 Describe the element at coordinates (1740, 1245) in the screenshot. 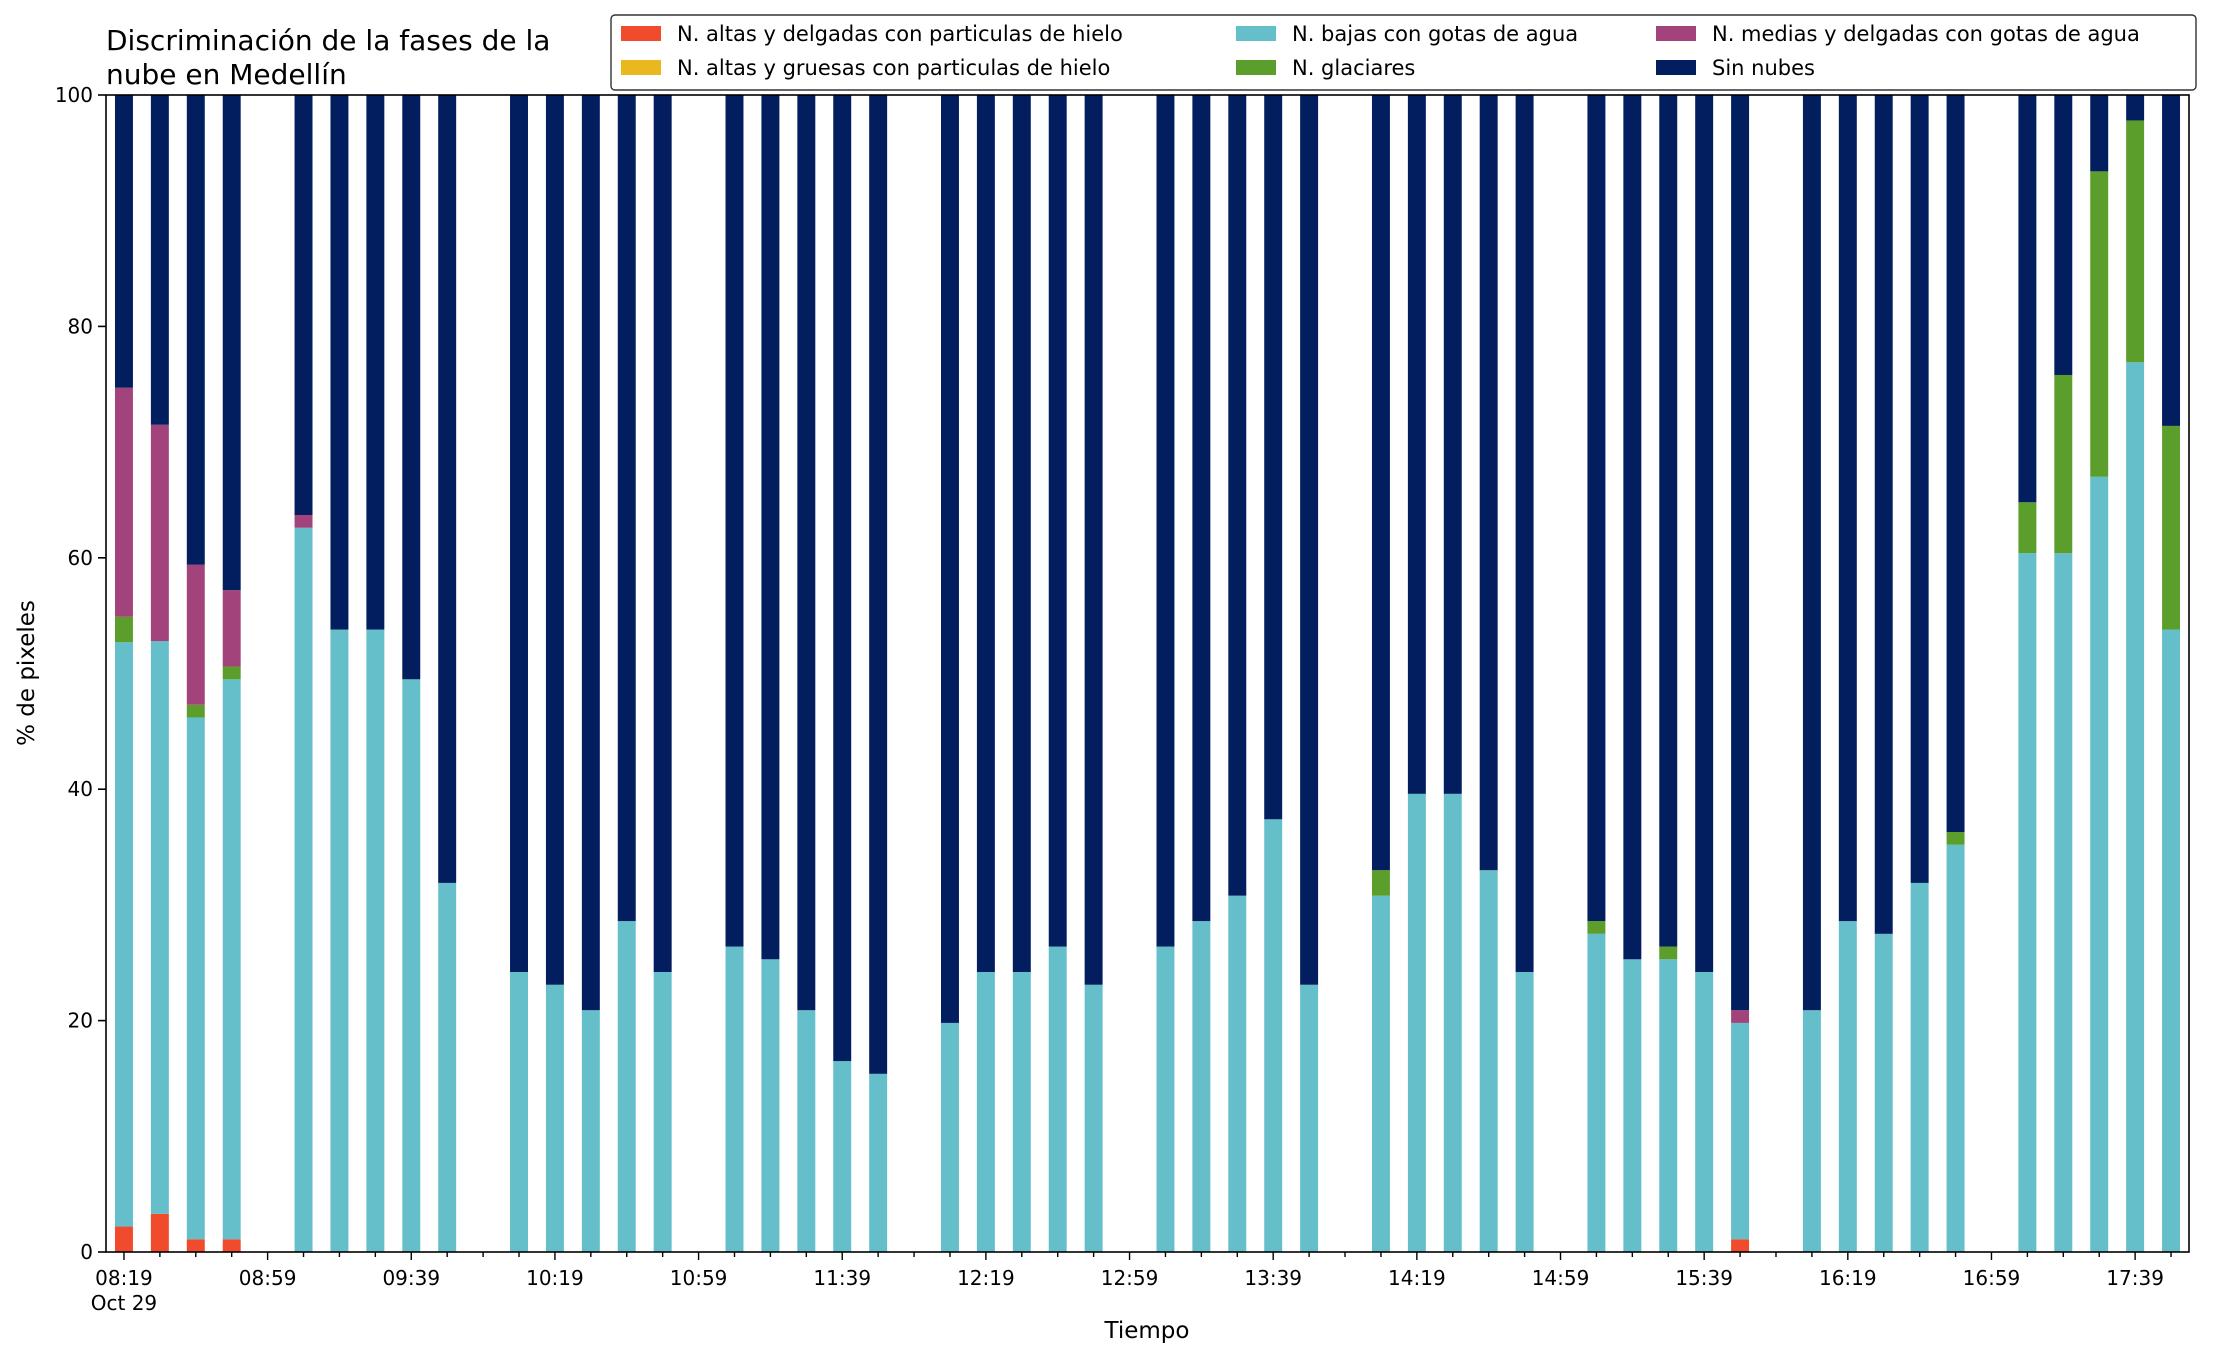

I see `bar-1549-n-altas-y-delgadas-con-particulas-de-hielo` at that location.